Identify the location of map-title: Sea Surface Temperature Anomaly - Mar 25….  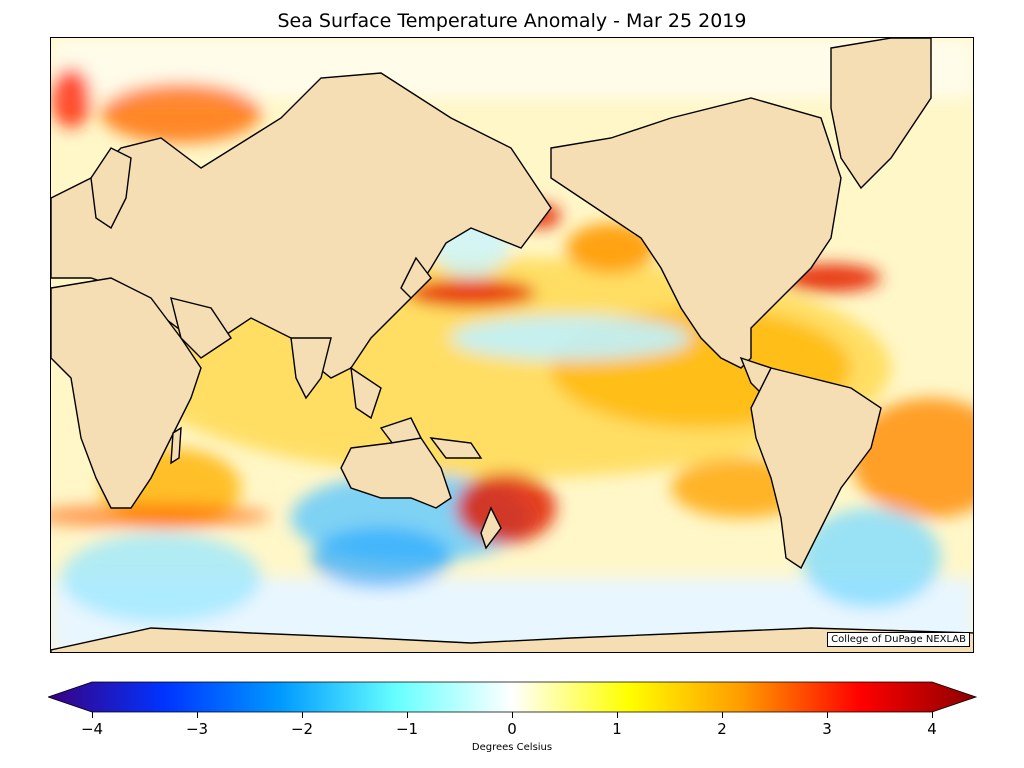
(512, 21).